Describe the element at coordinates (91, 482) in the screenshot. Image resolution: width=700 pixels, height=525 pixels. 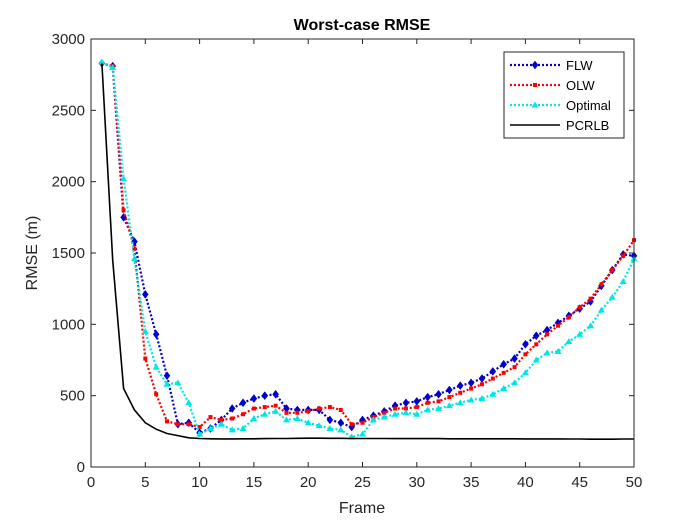
I see `x-tick-label: 0` at that location.